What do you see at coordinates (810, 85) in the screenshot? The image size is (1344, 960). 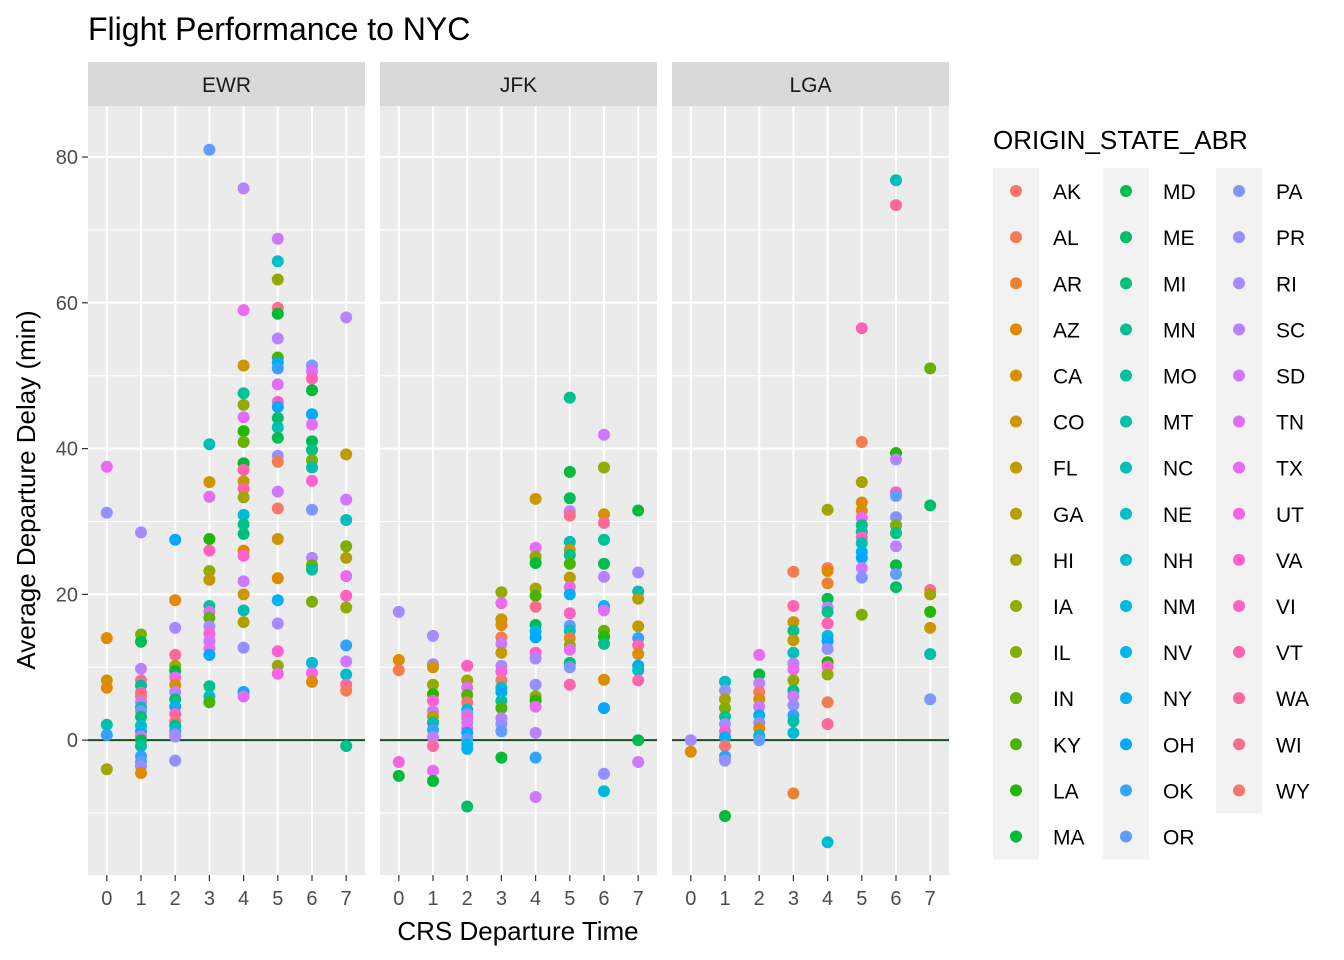 I see `facet-strip-label: LGA` at bounding box center [810, 85].